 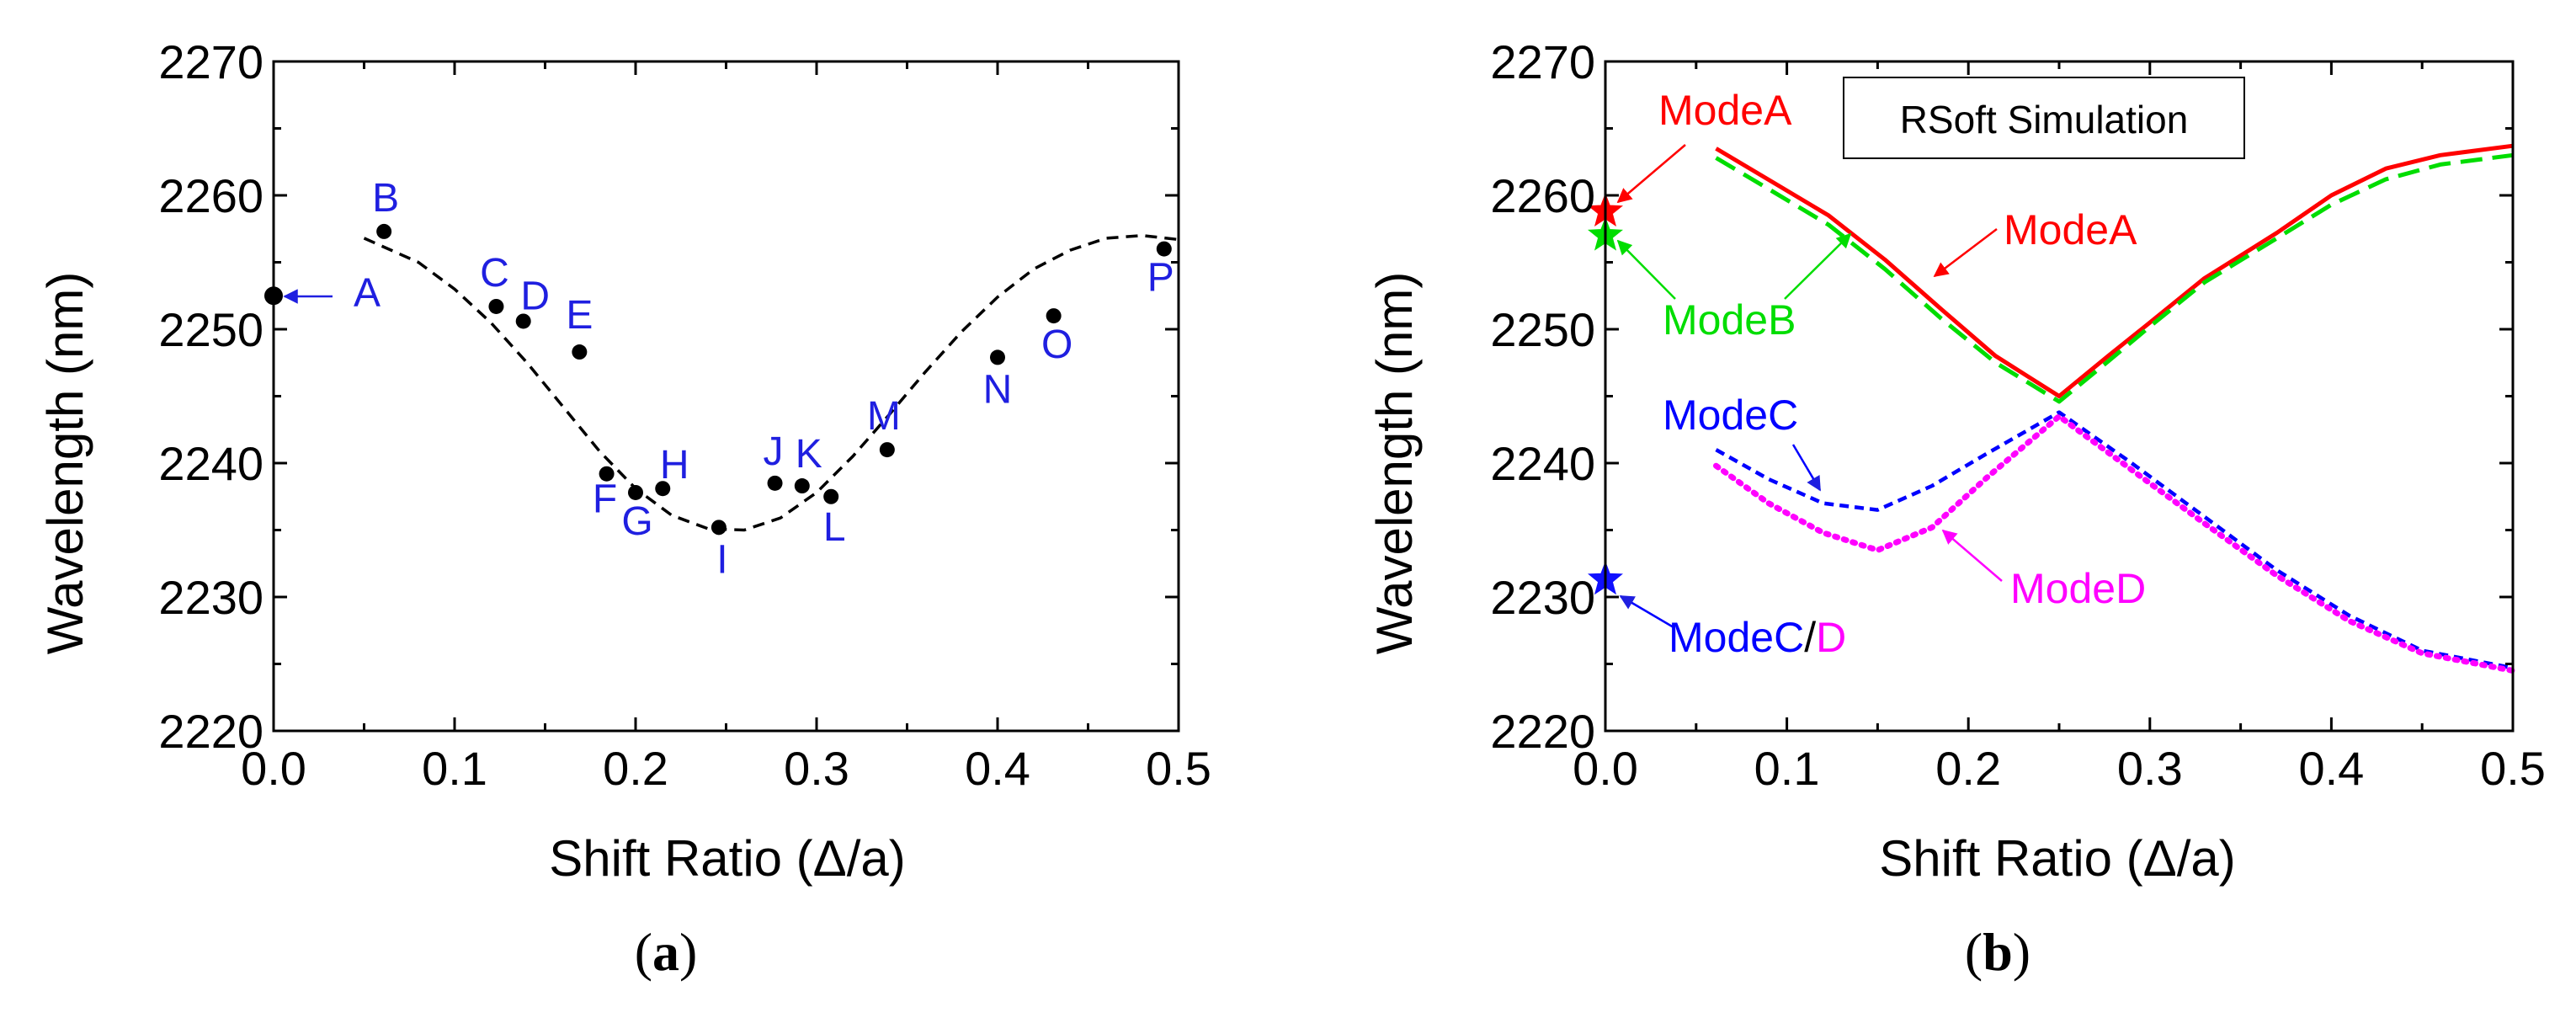 I want to click on annotation-modeB: ModeB, so click(x=1729, y=320).